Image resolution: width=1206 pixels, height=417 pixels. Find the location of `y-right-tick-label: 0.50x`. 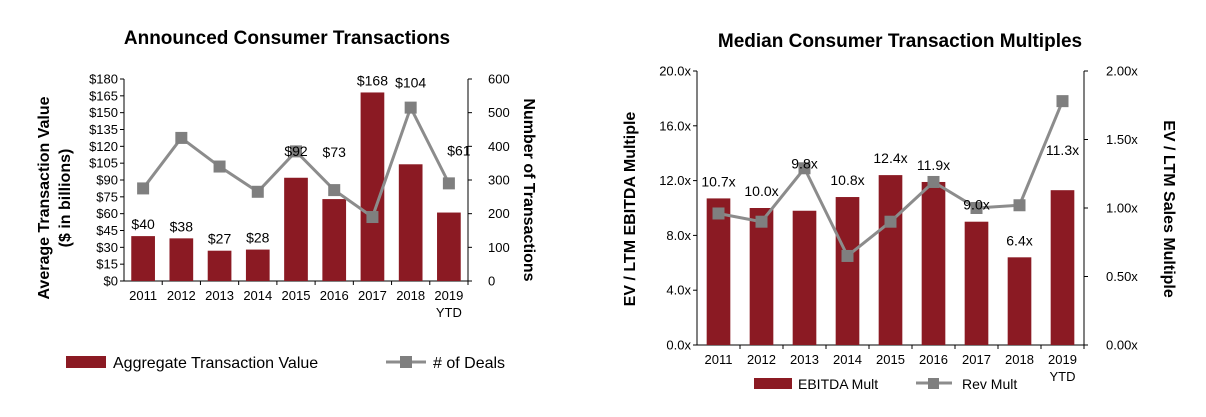

y-right-tick-label: 0.50x is located at coordinates (1122, 276).